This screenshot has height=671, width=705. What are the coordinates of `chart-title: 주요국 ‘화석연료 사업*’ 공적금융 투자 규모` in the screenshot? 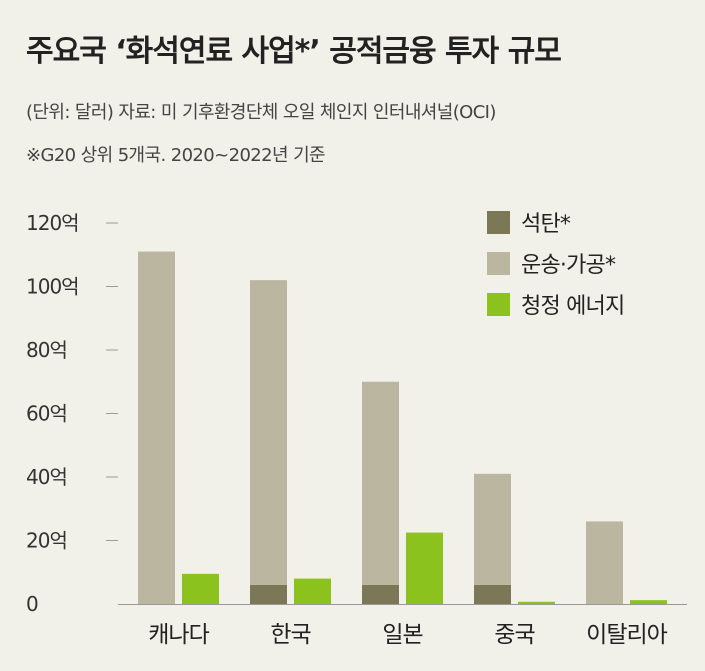 It's located at (294, 51).